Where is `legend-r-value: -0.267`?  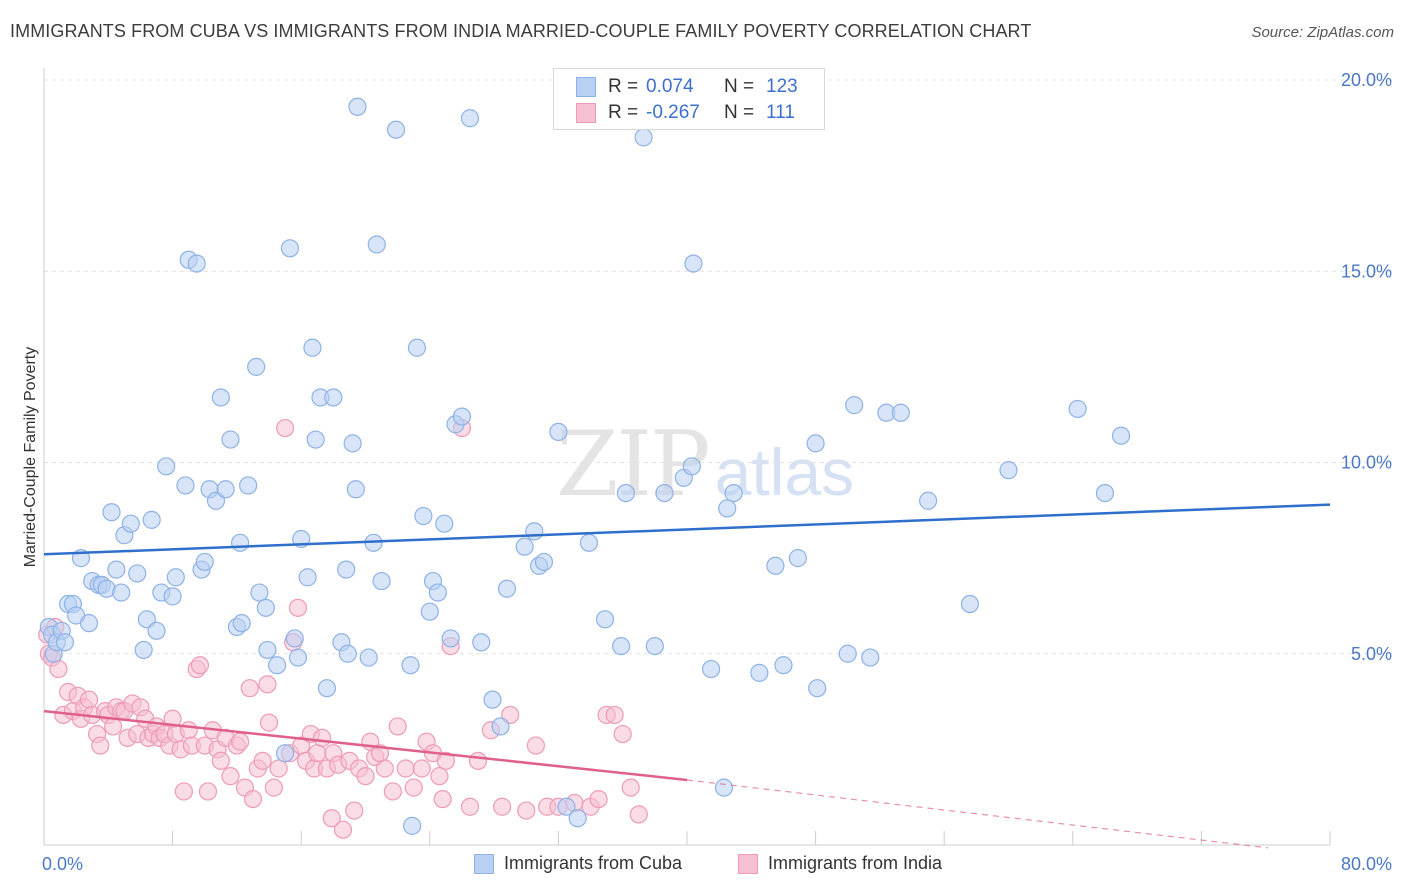 legend-r-value: -0.267 is located at coordinates (673, 112).